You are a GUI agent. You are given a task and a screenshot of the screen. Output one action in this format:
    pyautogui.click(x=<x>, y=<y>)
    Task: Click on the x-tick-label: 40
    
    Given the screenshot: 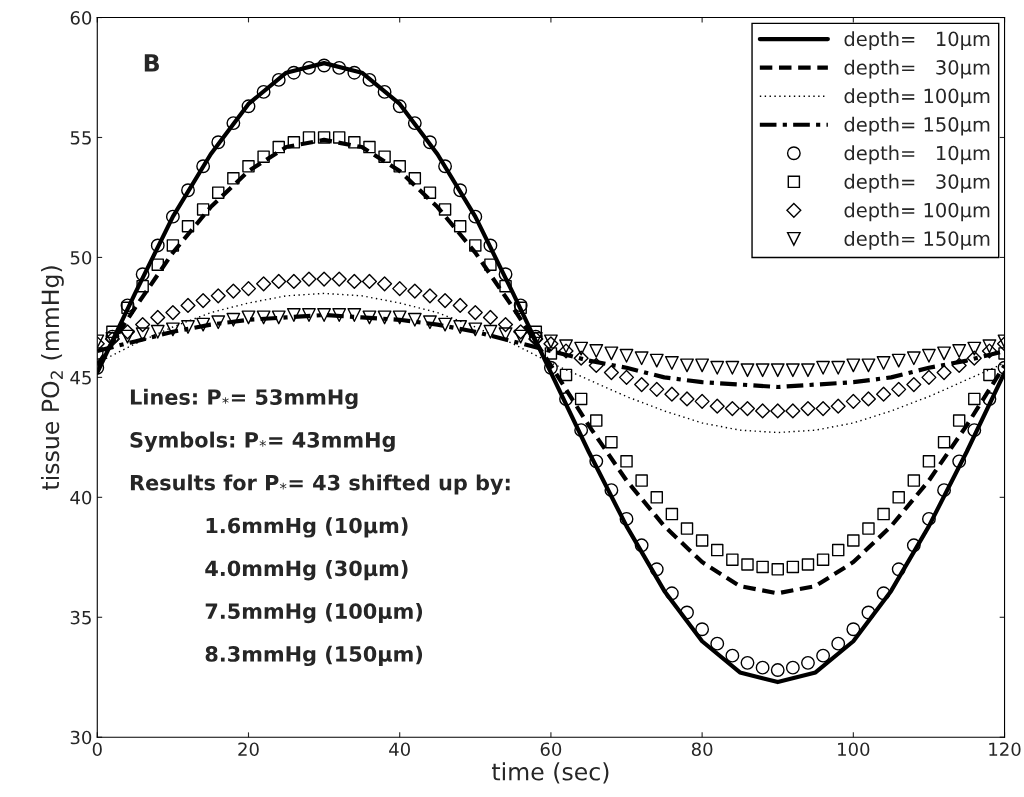 What is the action you would take?
    pyautogui.click(x=399, y=749)
    